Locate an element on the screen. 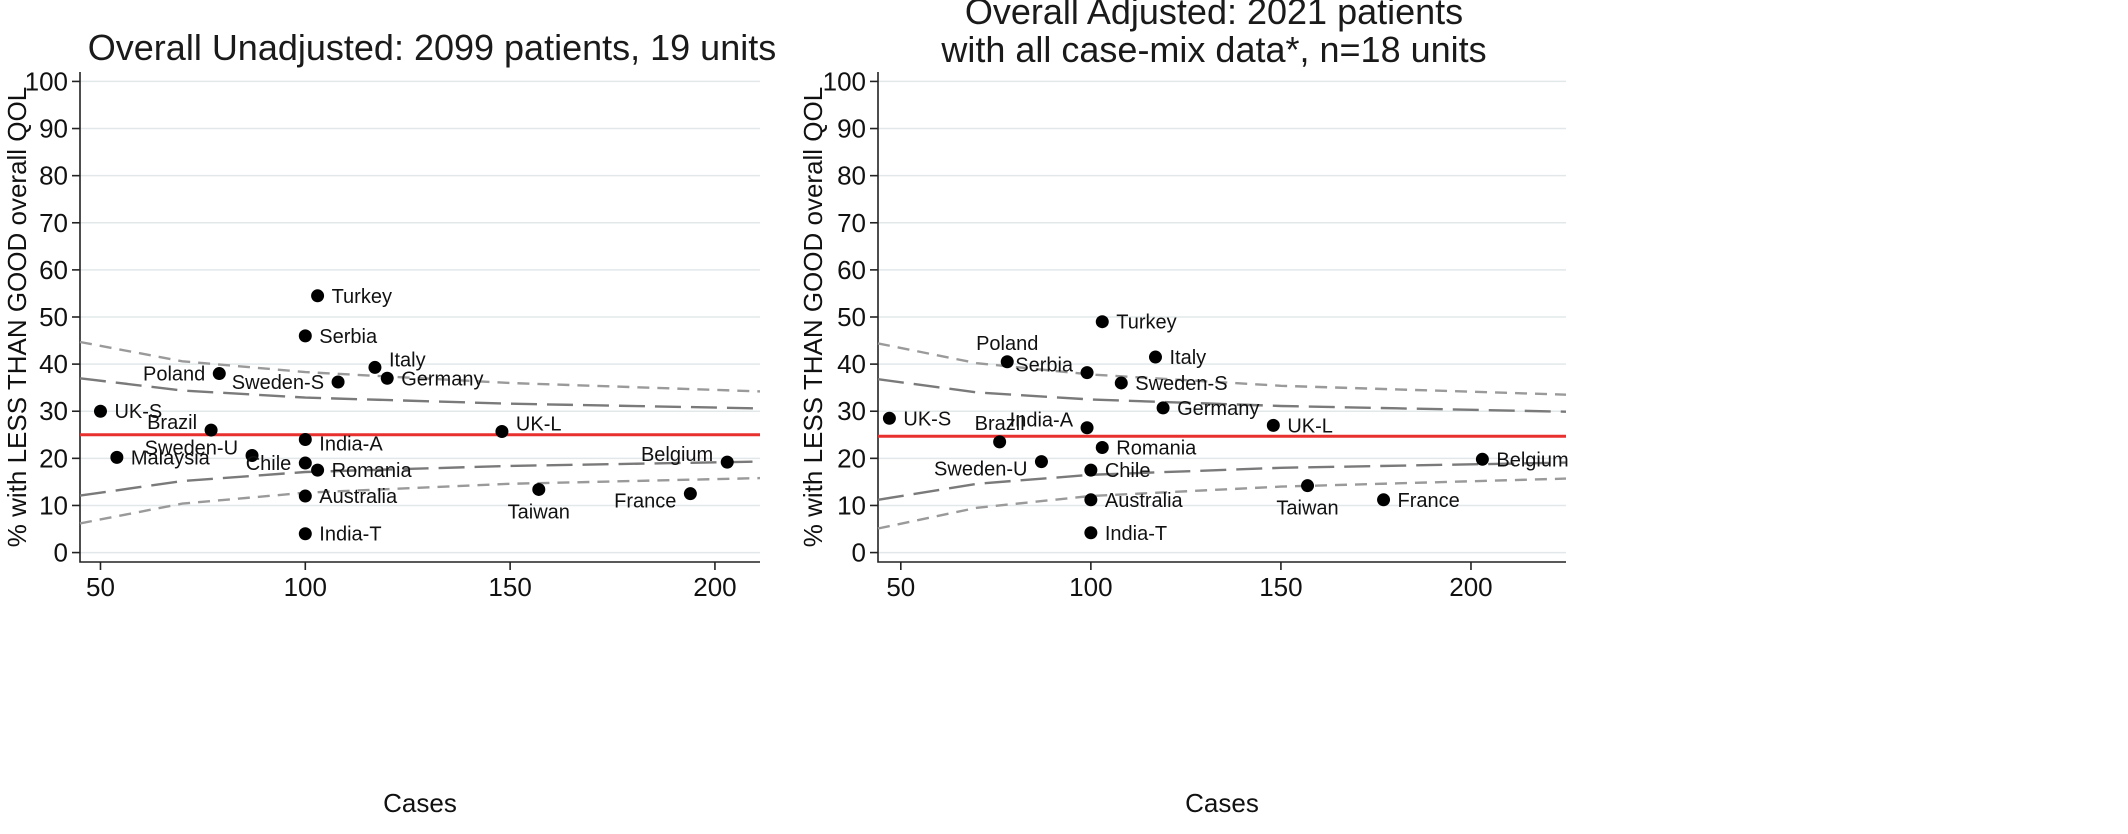 This screenshot has width=2128, height=834. point-label: India-T is located at coordinates (350, 535).